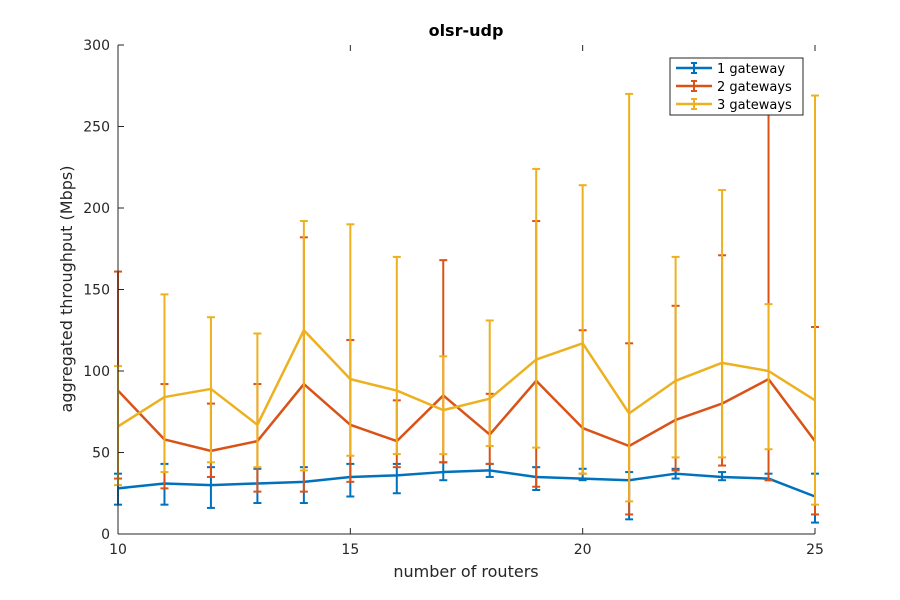  I want to click on legend-label: 2 gateways, so click(754, 87).